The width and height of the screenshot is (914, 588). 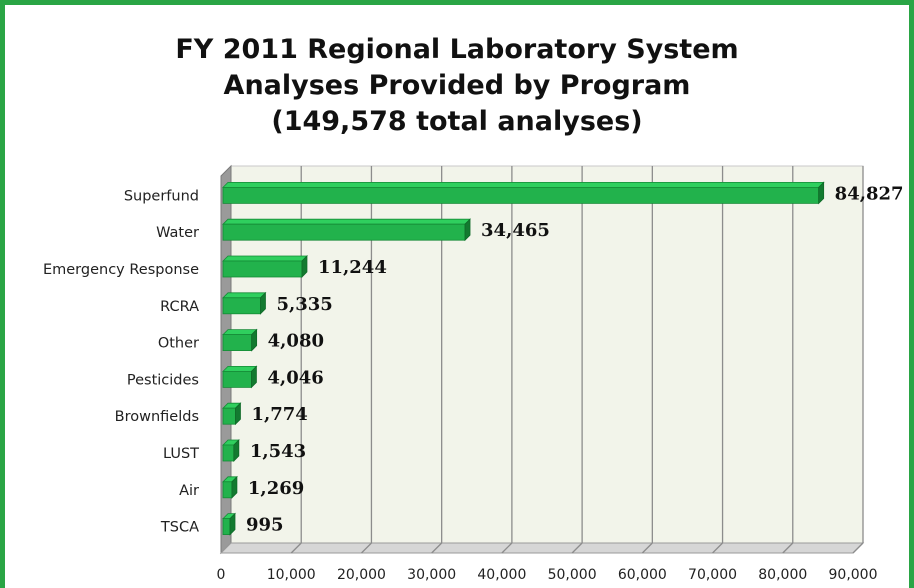 What do you see at coordinates (279, 414) in the screenshot?
I see `data-label: 1,774` at bounding box center [279, 414].